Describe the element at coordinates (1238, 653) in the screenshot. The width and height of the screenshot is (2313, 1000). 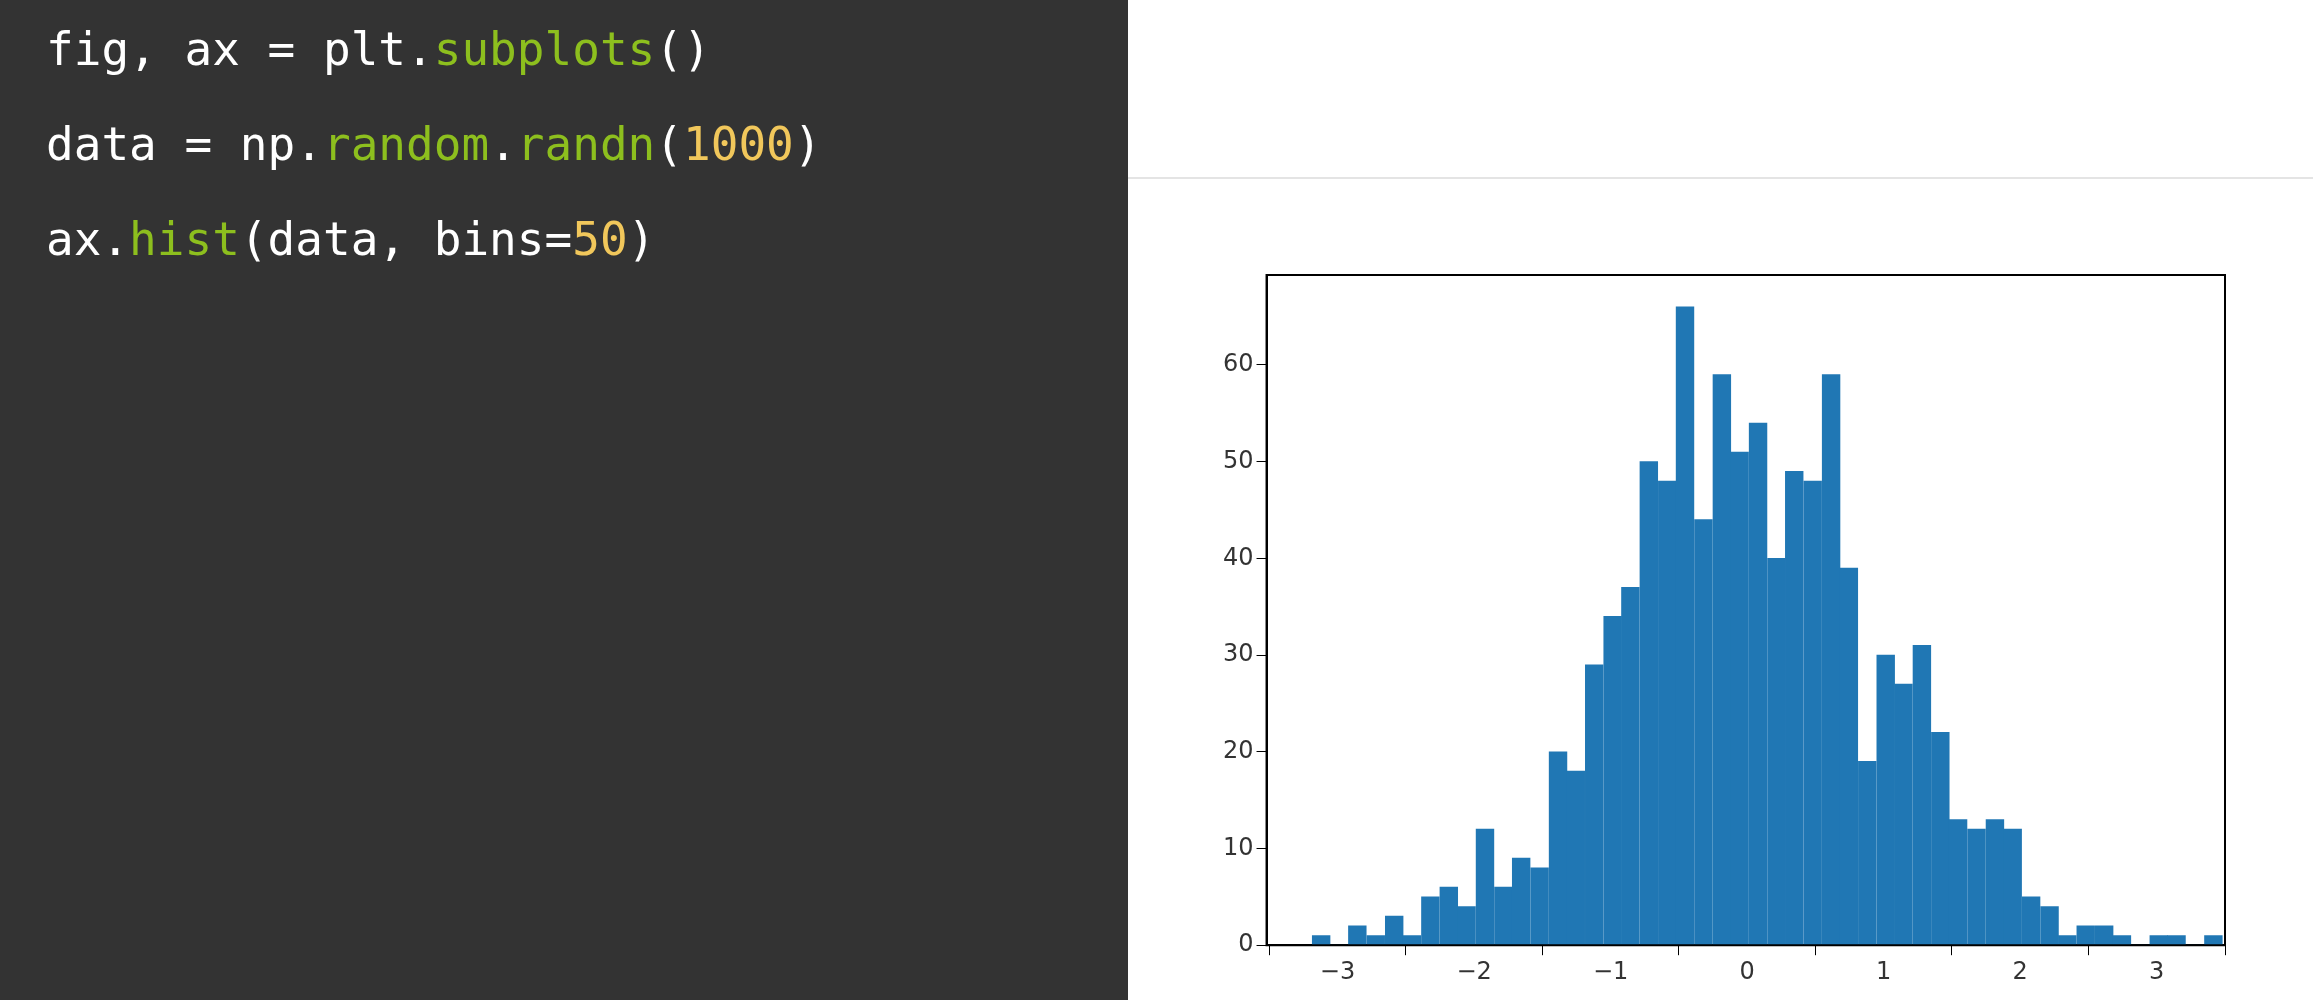
I see `y-tick-label: 30` at that location.